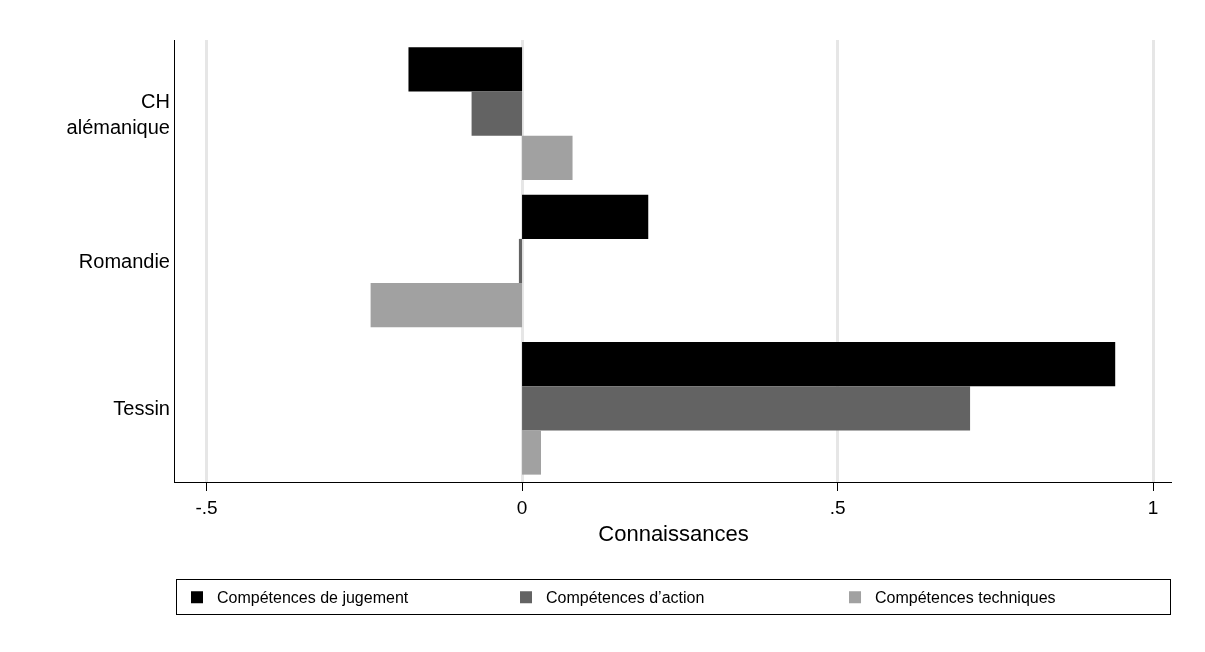 The height and width of the screenshot is (652, 1205). What do you see at coordinates (625, 598) in the screenshot?
I see `legend-label: Compétences d’action` at bounding box center [625, 598].